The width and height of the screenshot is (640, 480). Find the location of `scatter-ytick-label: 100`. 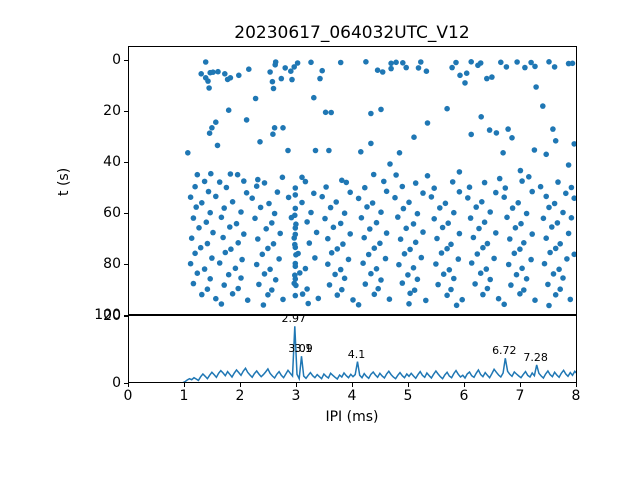

scatter-ytick-label: 100 is located at coordinates (107, 315).